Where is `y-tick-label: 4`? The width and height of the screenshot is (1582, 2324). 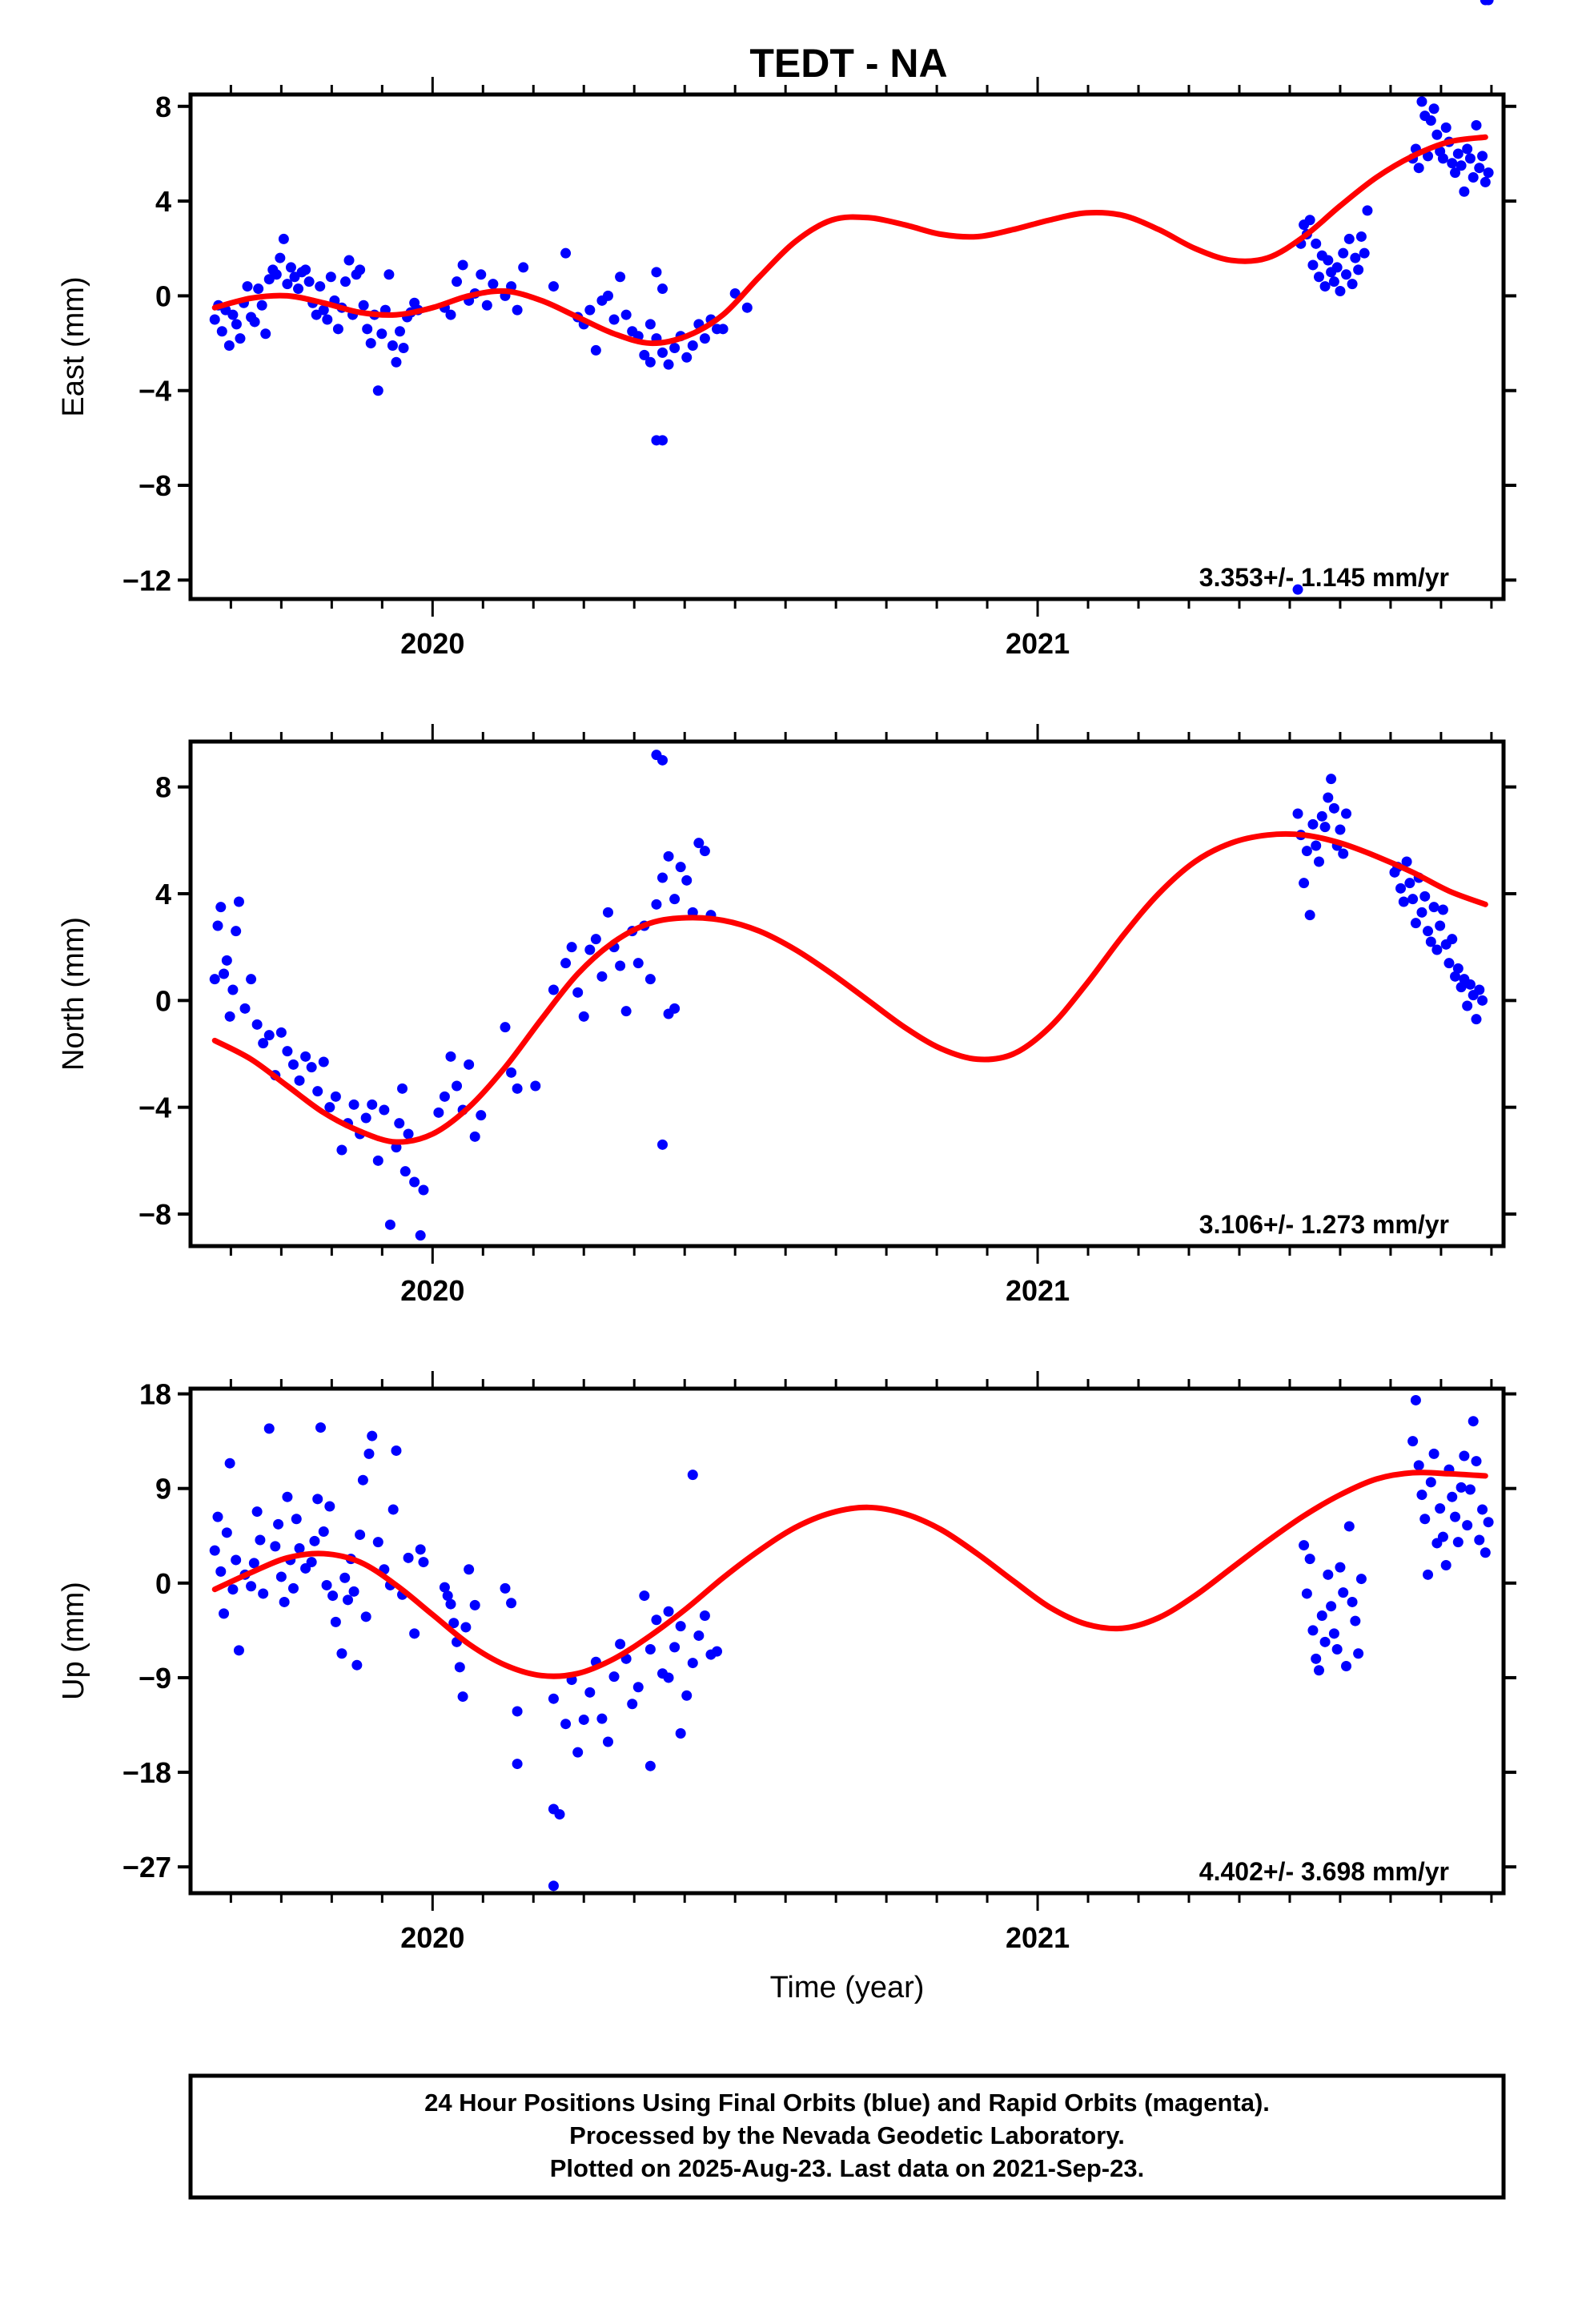 y-tick-label: 4 is located at coordinates (163, 201).